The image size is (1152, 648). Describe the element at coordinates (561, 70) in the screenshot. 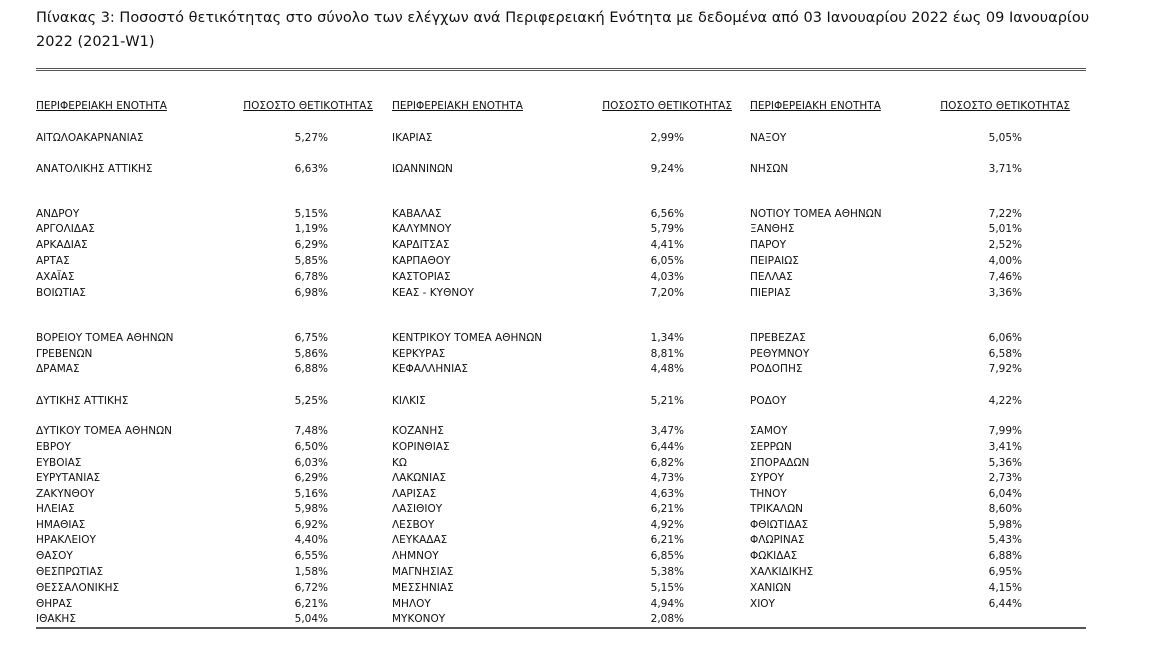

I see `rule` at that location.